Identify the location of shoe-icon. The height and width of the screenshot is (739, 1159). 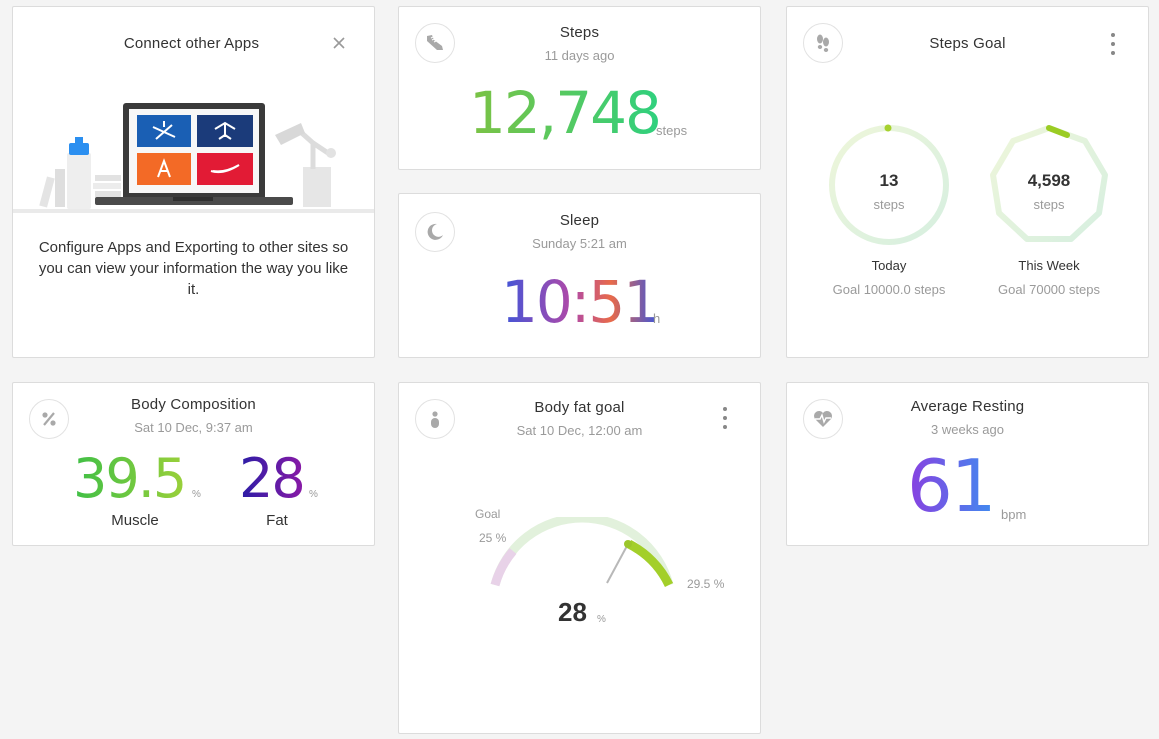
(435, 43).